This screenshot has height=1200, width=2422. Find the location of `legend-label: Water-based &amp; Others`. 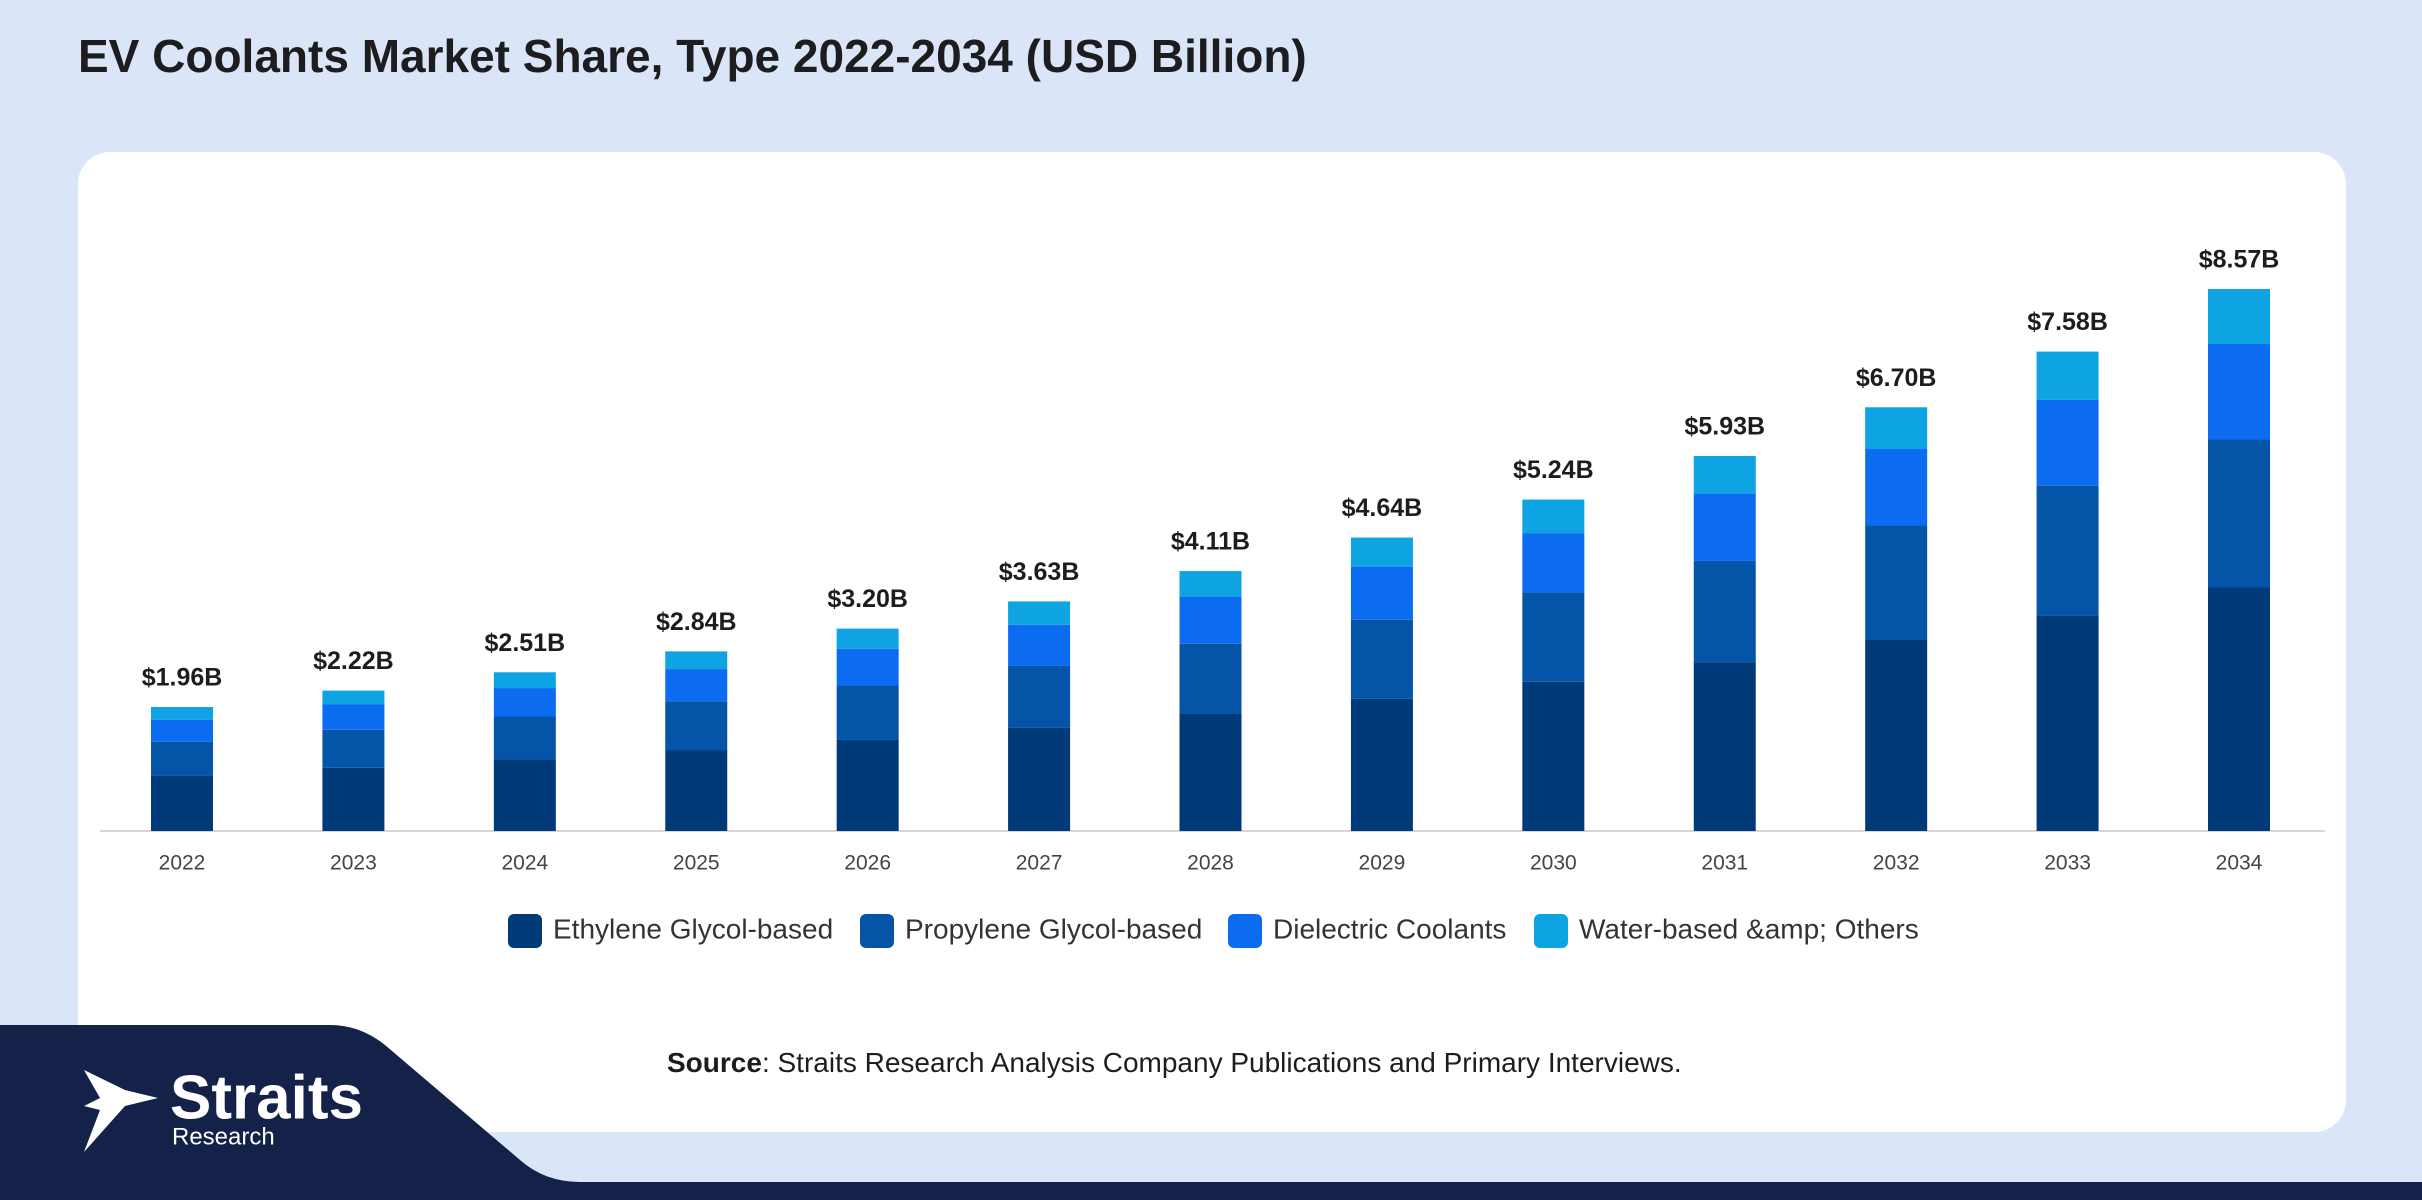

legend-label: Water-based &amp; Others is located at coordinates (1749, 928).